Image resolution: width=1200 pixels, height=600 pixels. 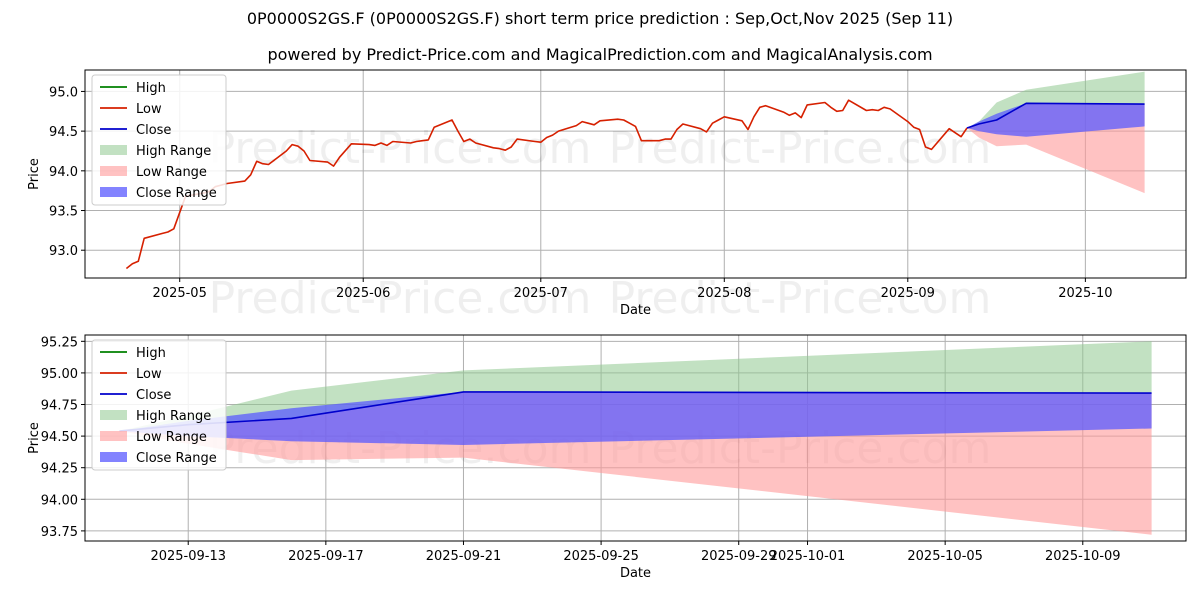 What do you see at coordinates (59, 342) in the screenshot?
I see `y-tick-label: 95.25` at bounding box center [59, 342].